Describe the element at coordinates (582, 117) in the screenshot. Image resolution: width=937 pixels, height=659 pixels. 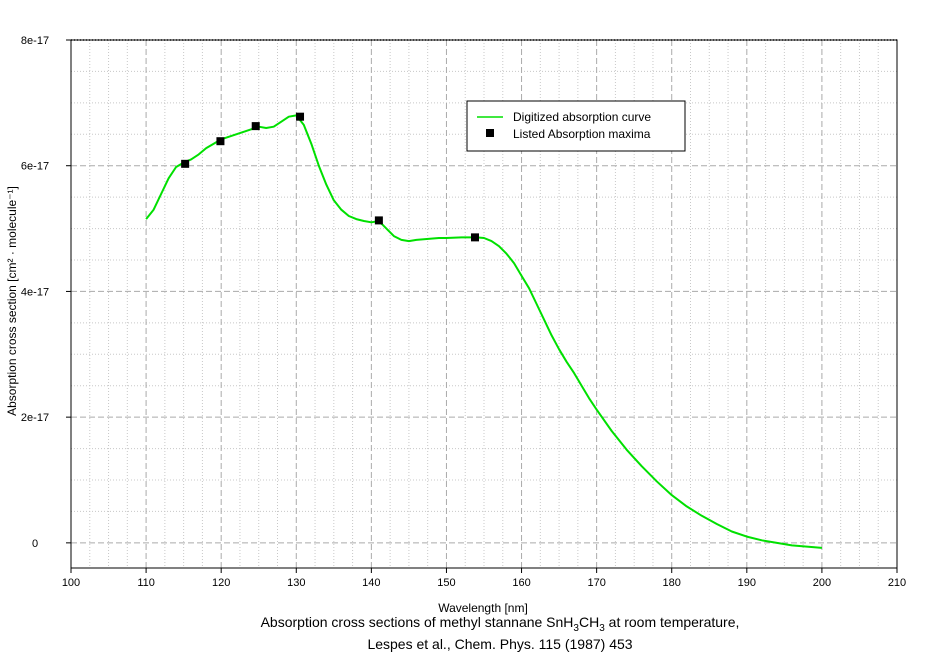
I see `legend-entry-digitized-curve: Digitized absorption curve` at that location.